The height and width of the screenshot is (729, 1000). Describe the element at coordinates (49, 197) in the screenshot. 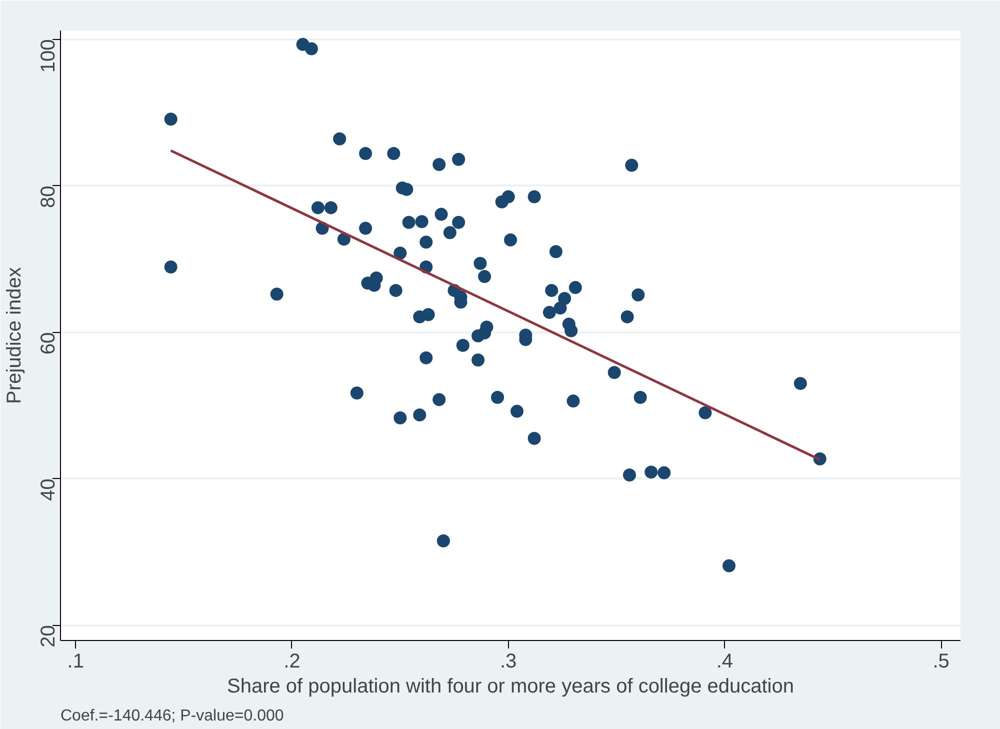

I see `y-tick-label: 80` at that location.